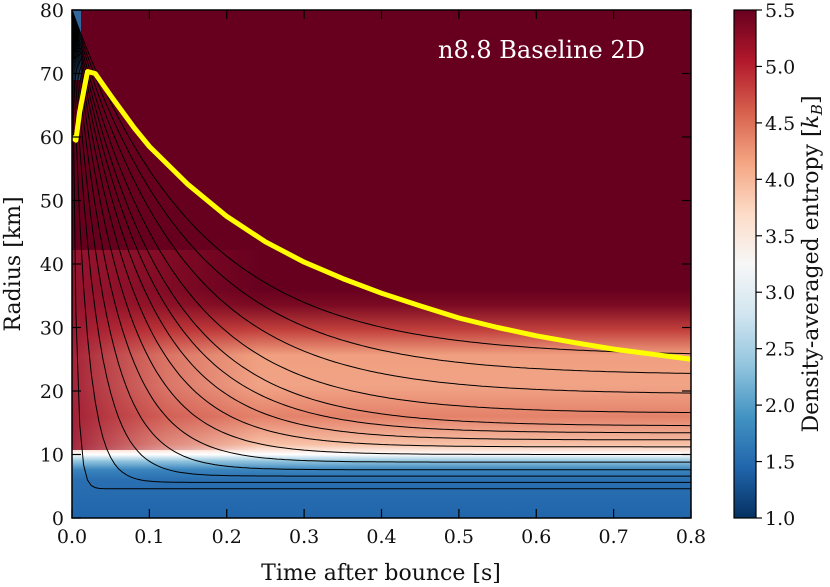  I want to click on colorbar-tick-label: 2.5, so click(780, 350).